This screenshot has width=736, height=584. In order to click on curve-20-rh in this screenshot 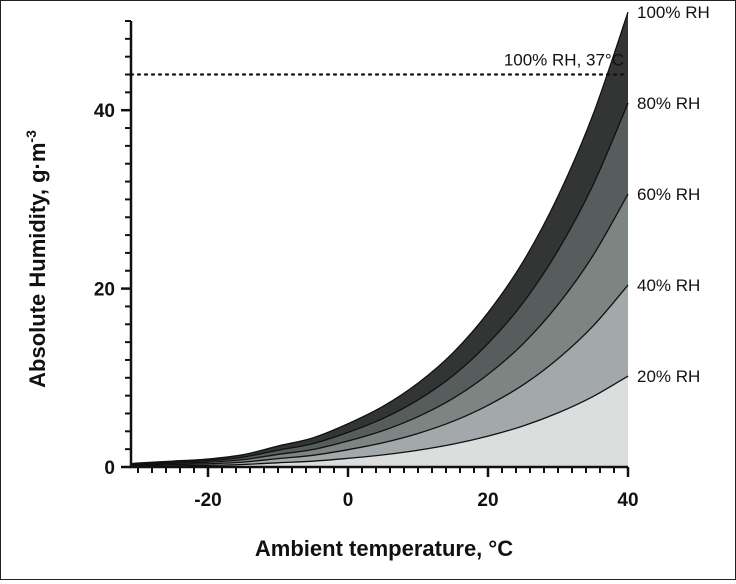, I will do `click(379, 421)`.